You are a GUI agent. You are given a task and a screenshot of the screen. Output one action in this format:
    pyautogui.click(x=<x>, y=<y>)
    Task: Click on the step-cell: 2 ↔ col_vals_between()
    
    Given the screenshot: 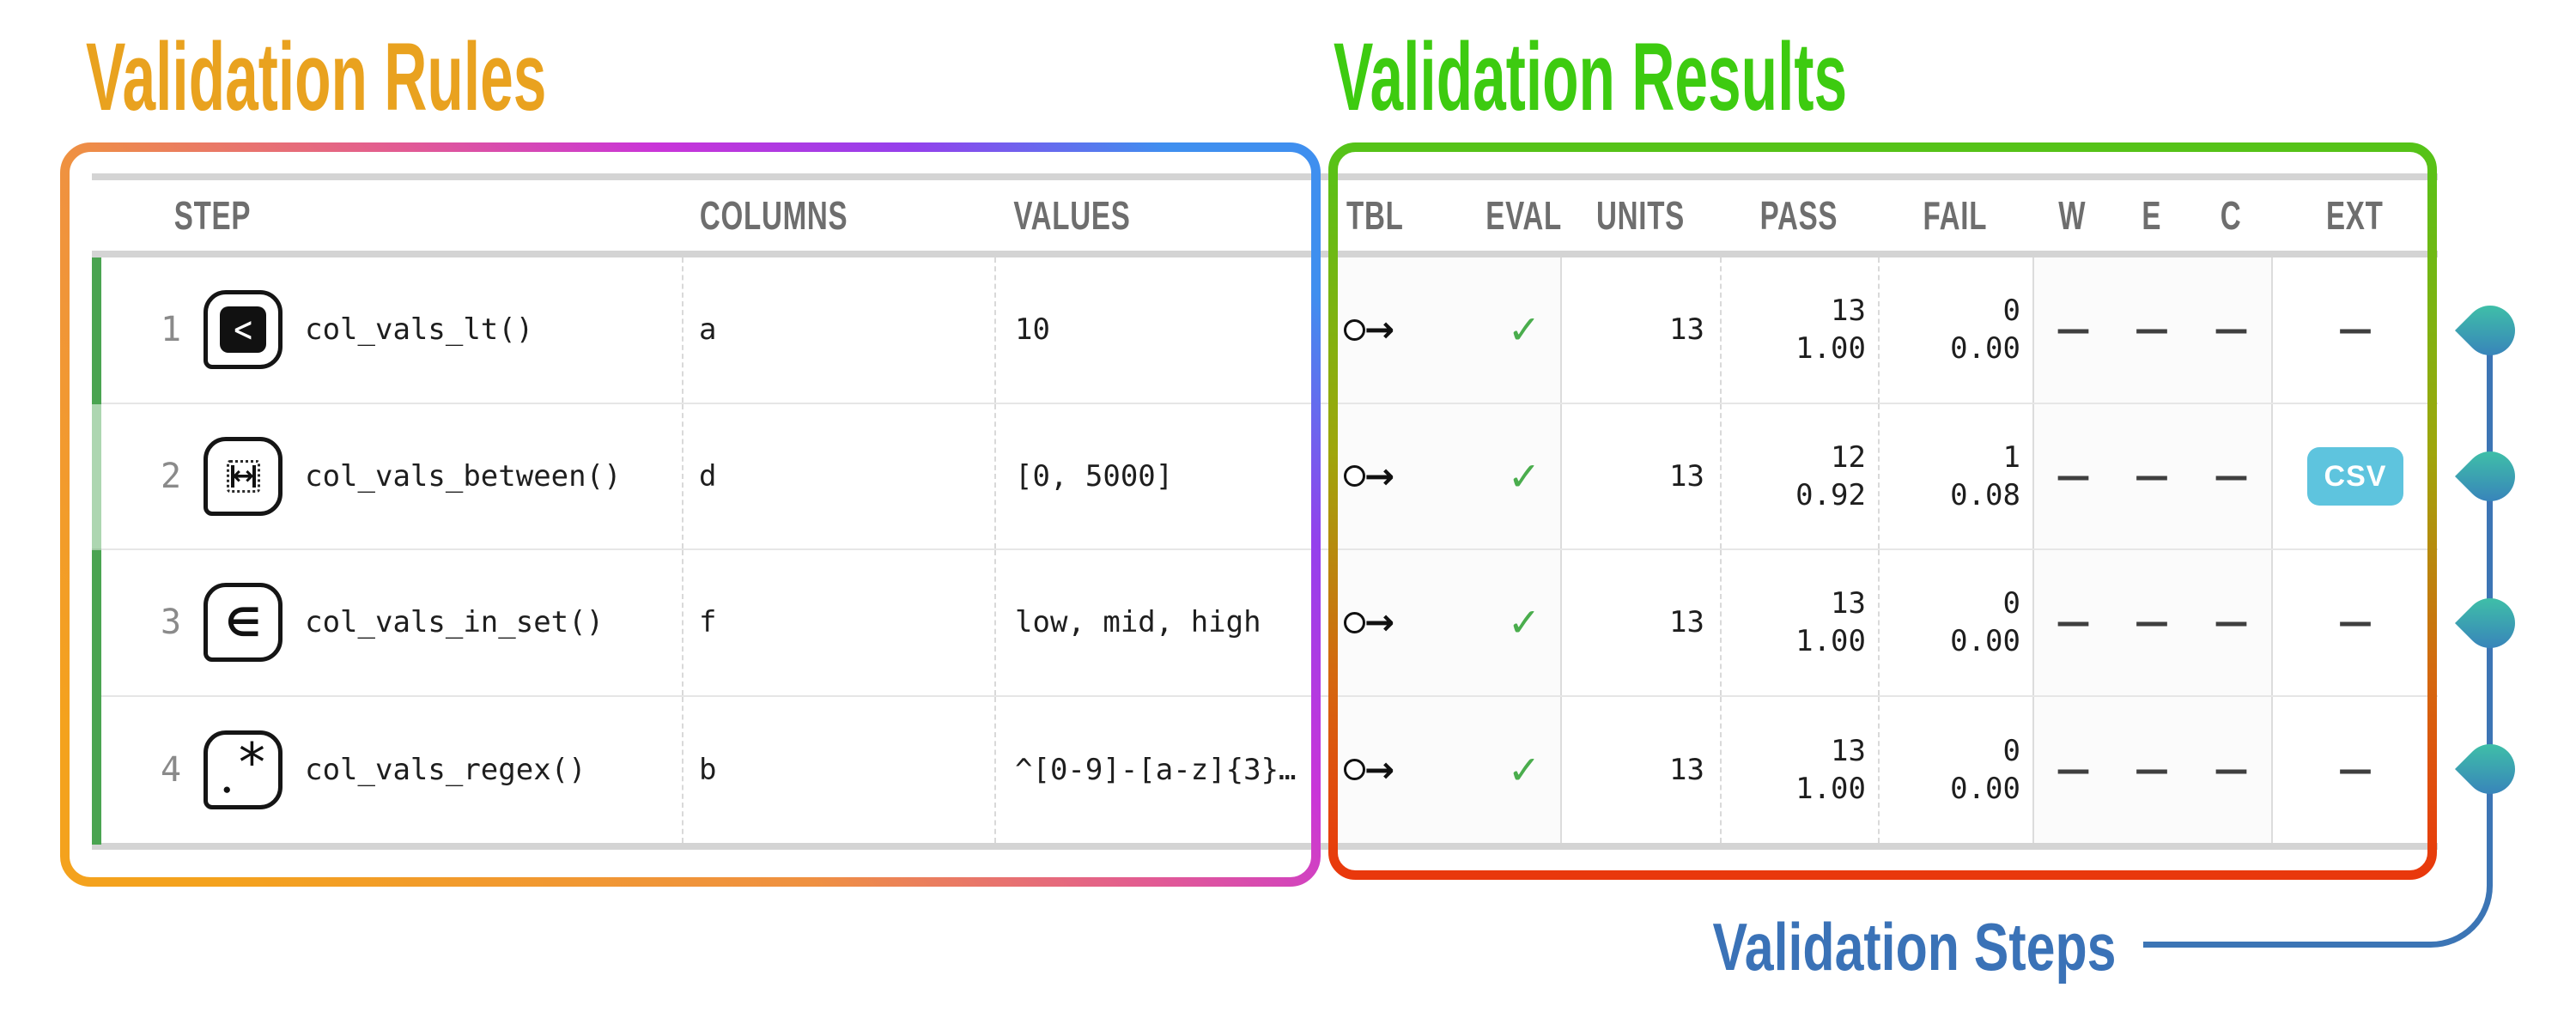 What is the action you would take?
    pyautogui.click(x=387, y=476)
    